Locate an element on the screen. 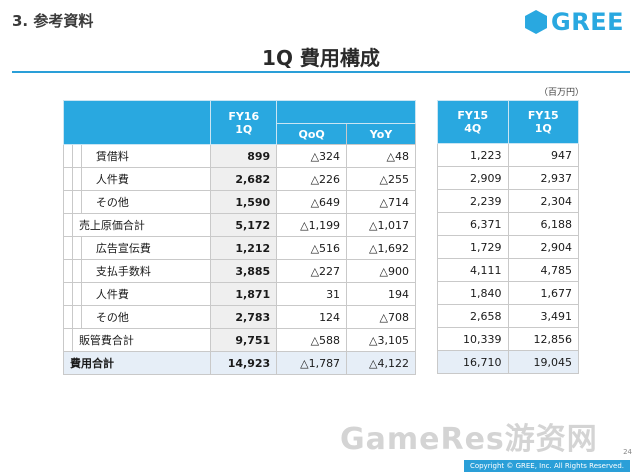 This screenshot has height=476, width=642. total-row: 16,710 19,045 is located at coordinates (508, 362).